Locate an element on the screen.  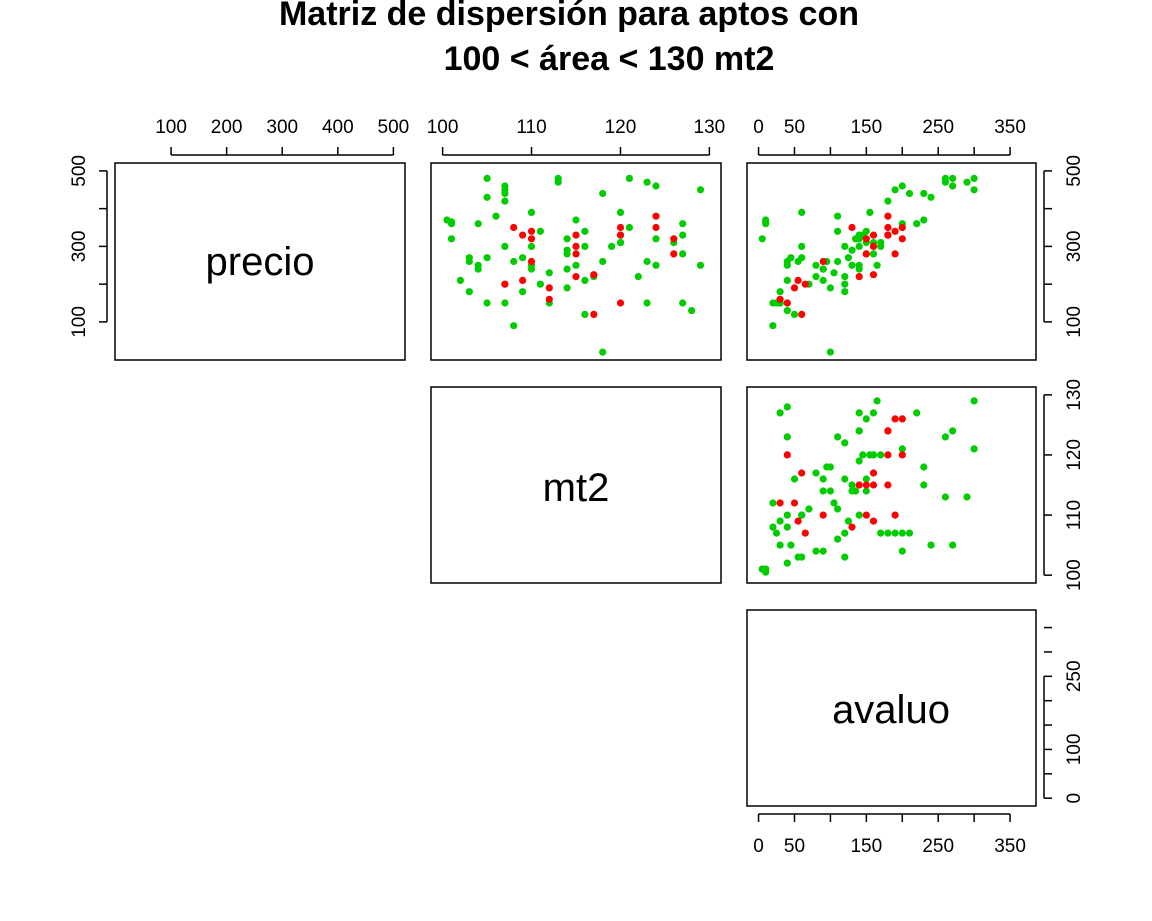
avaluo-right-tick-label: 0 is located at coordinates (1074, 798).